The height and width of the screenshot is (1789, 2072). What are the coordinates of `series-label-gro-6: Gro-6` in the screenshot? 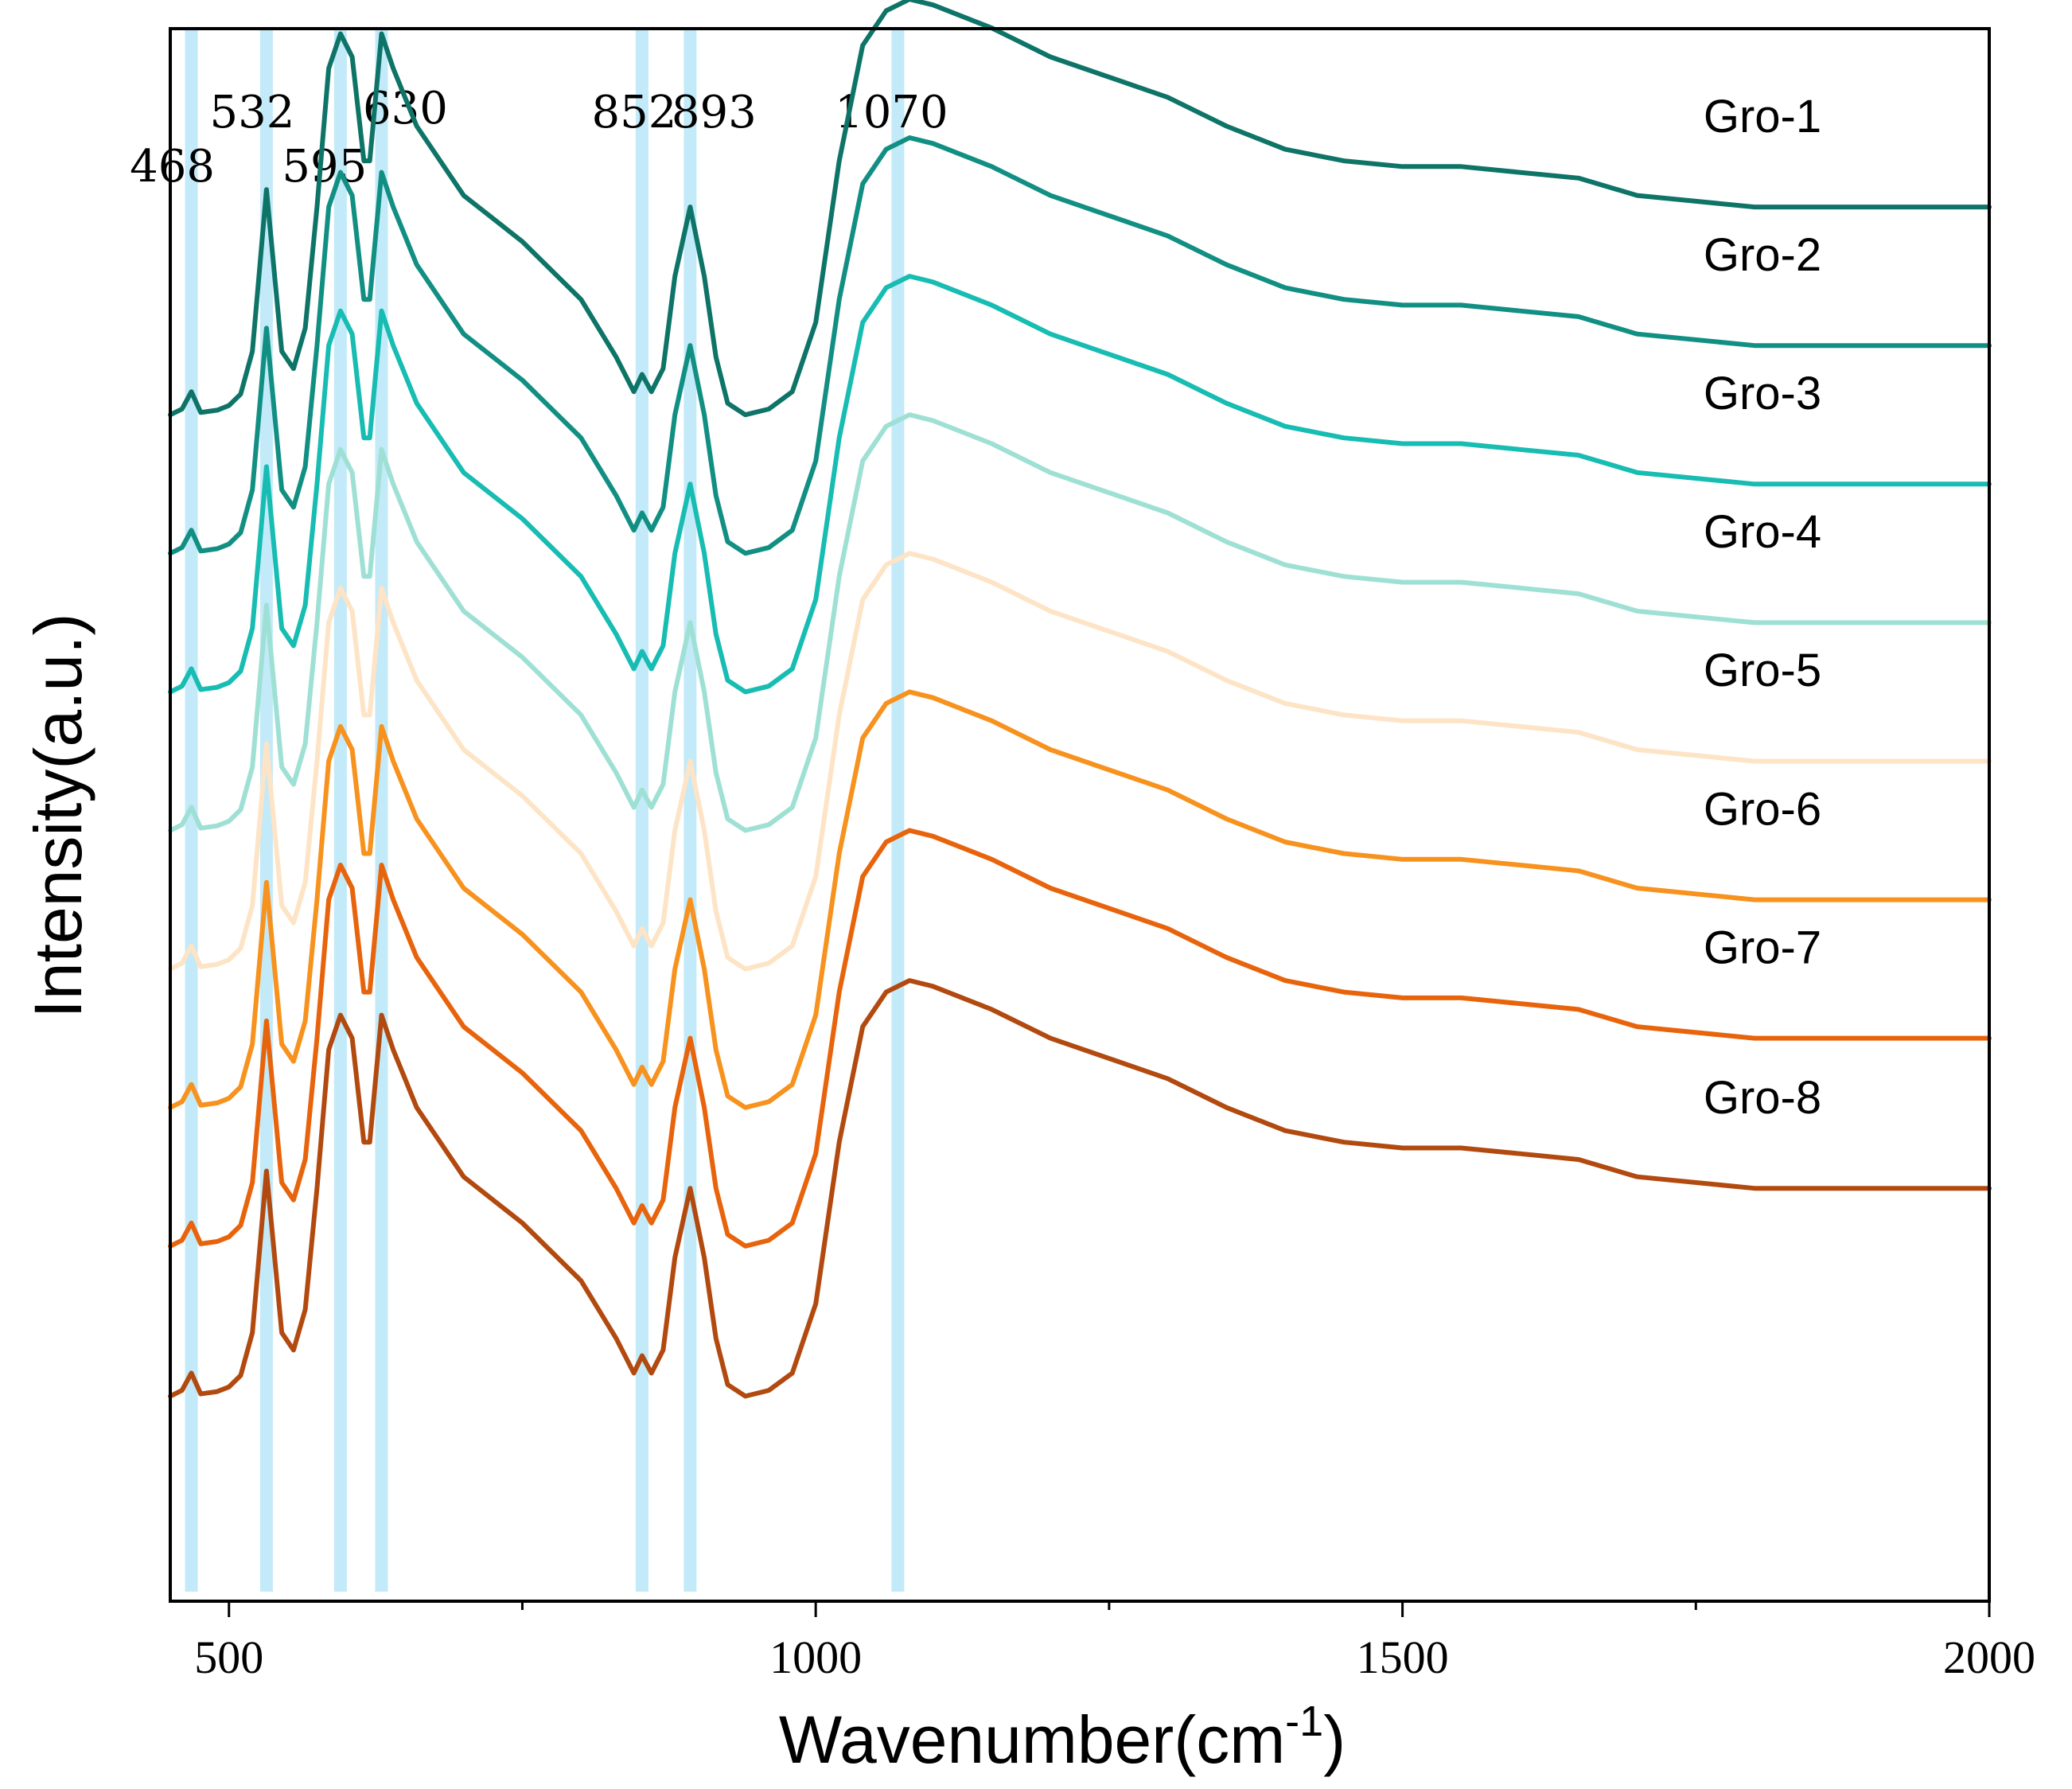 It's located at (1762, 809).